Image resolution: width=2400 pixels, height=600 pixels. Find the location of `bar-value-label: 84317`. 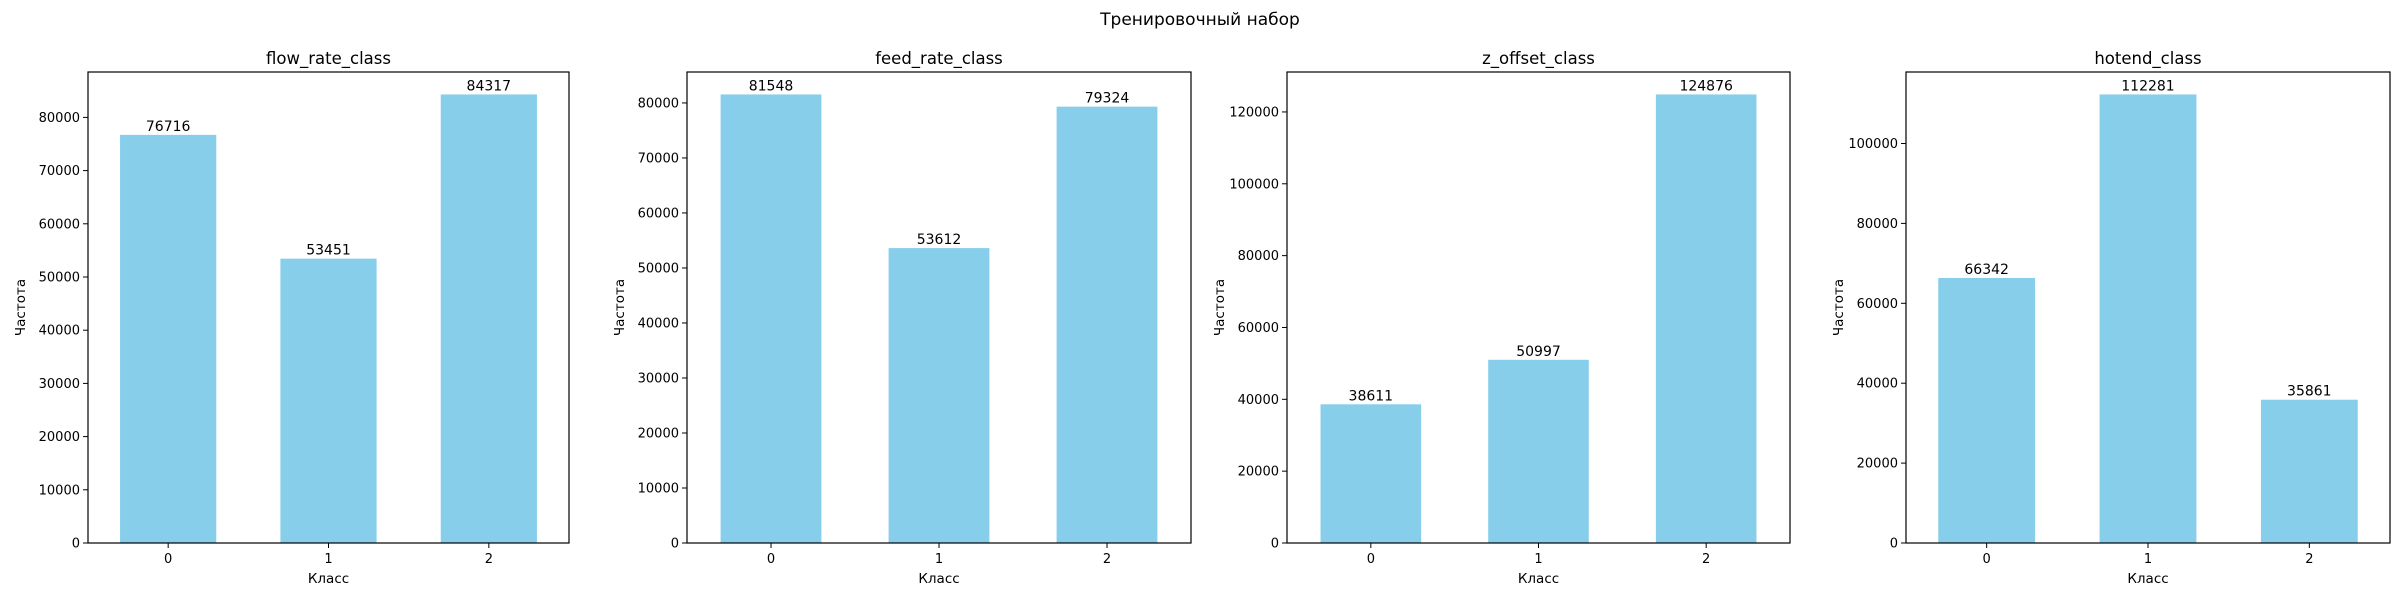

bar-value-label: 84317 is located at coordinates (489, 86).